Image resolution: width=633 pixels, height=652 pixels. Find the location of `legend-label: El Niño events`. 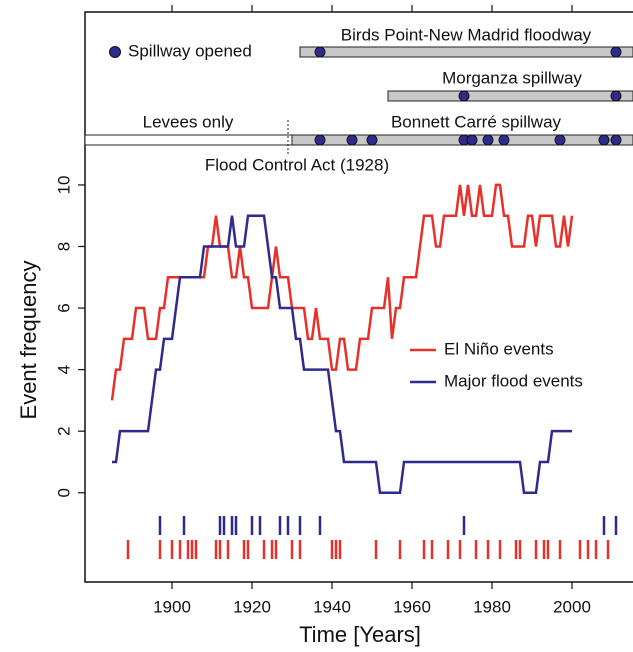

legend-label: El Niño events is located at coordinates (499, 348).